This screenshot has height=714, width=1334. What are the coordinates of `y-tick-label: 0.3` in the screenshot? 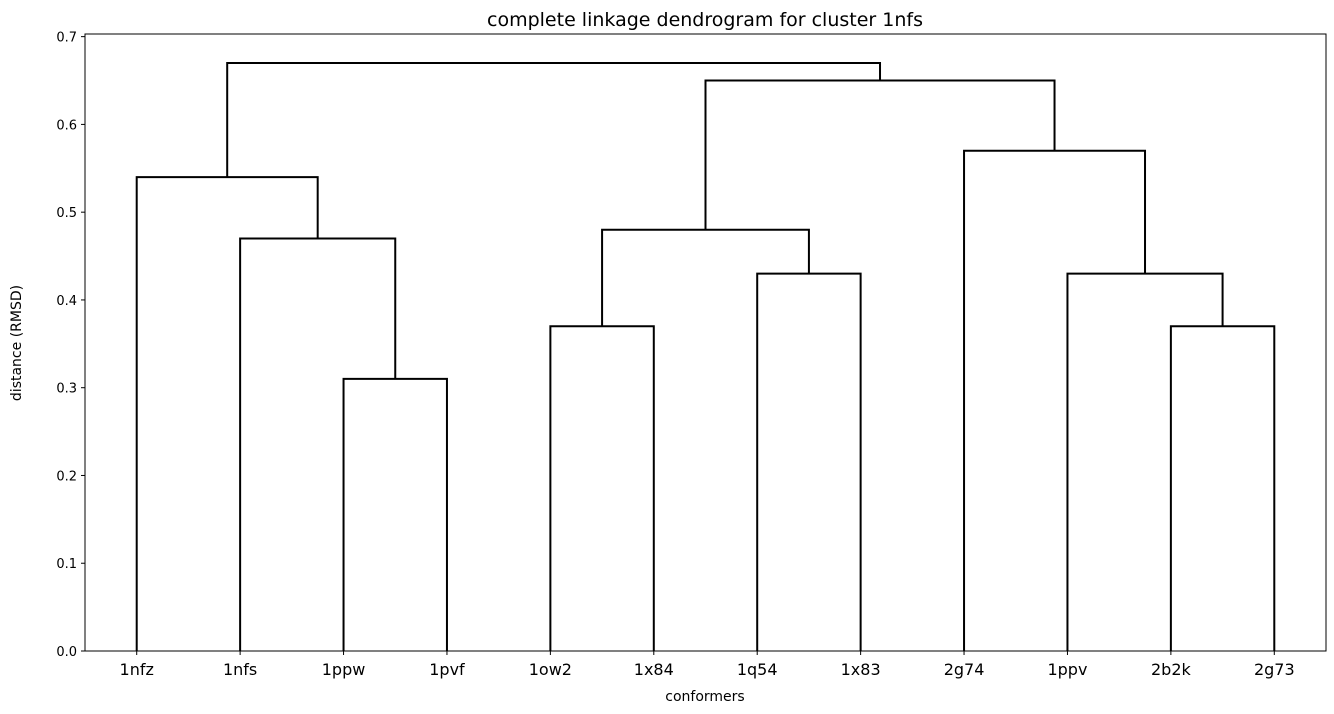 It's located at (66, 389).